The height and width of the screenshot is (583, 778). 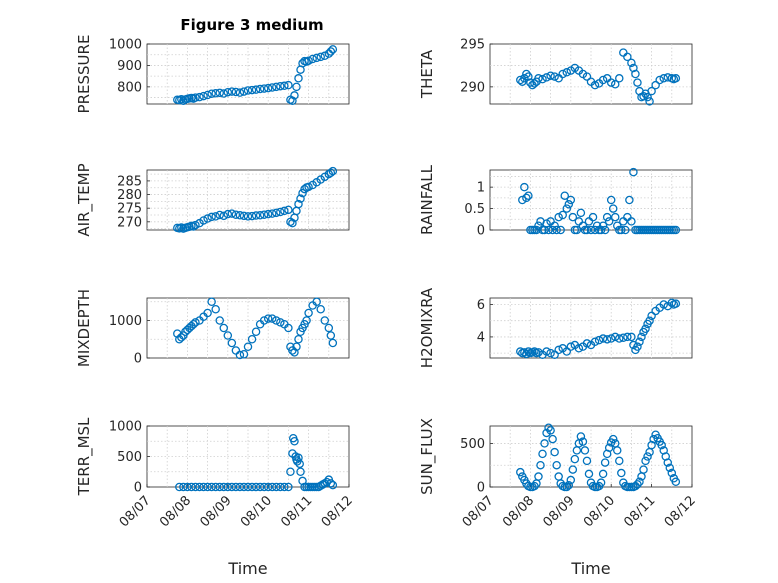 What do you see at coordinates (481, 337) in the screenshot?
I see `y-tick-label: 4` at bounding box center [481, 337].